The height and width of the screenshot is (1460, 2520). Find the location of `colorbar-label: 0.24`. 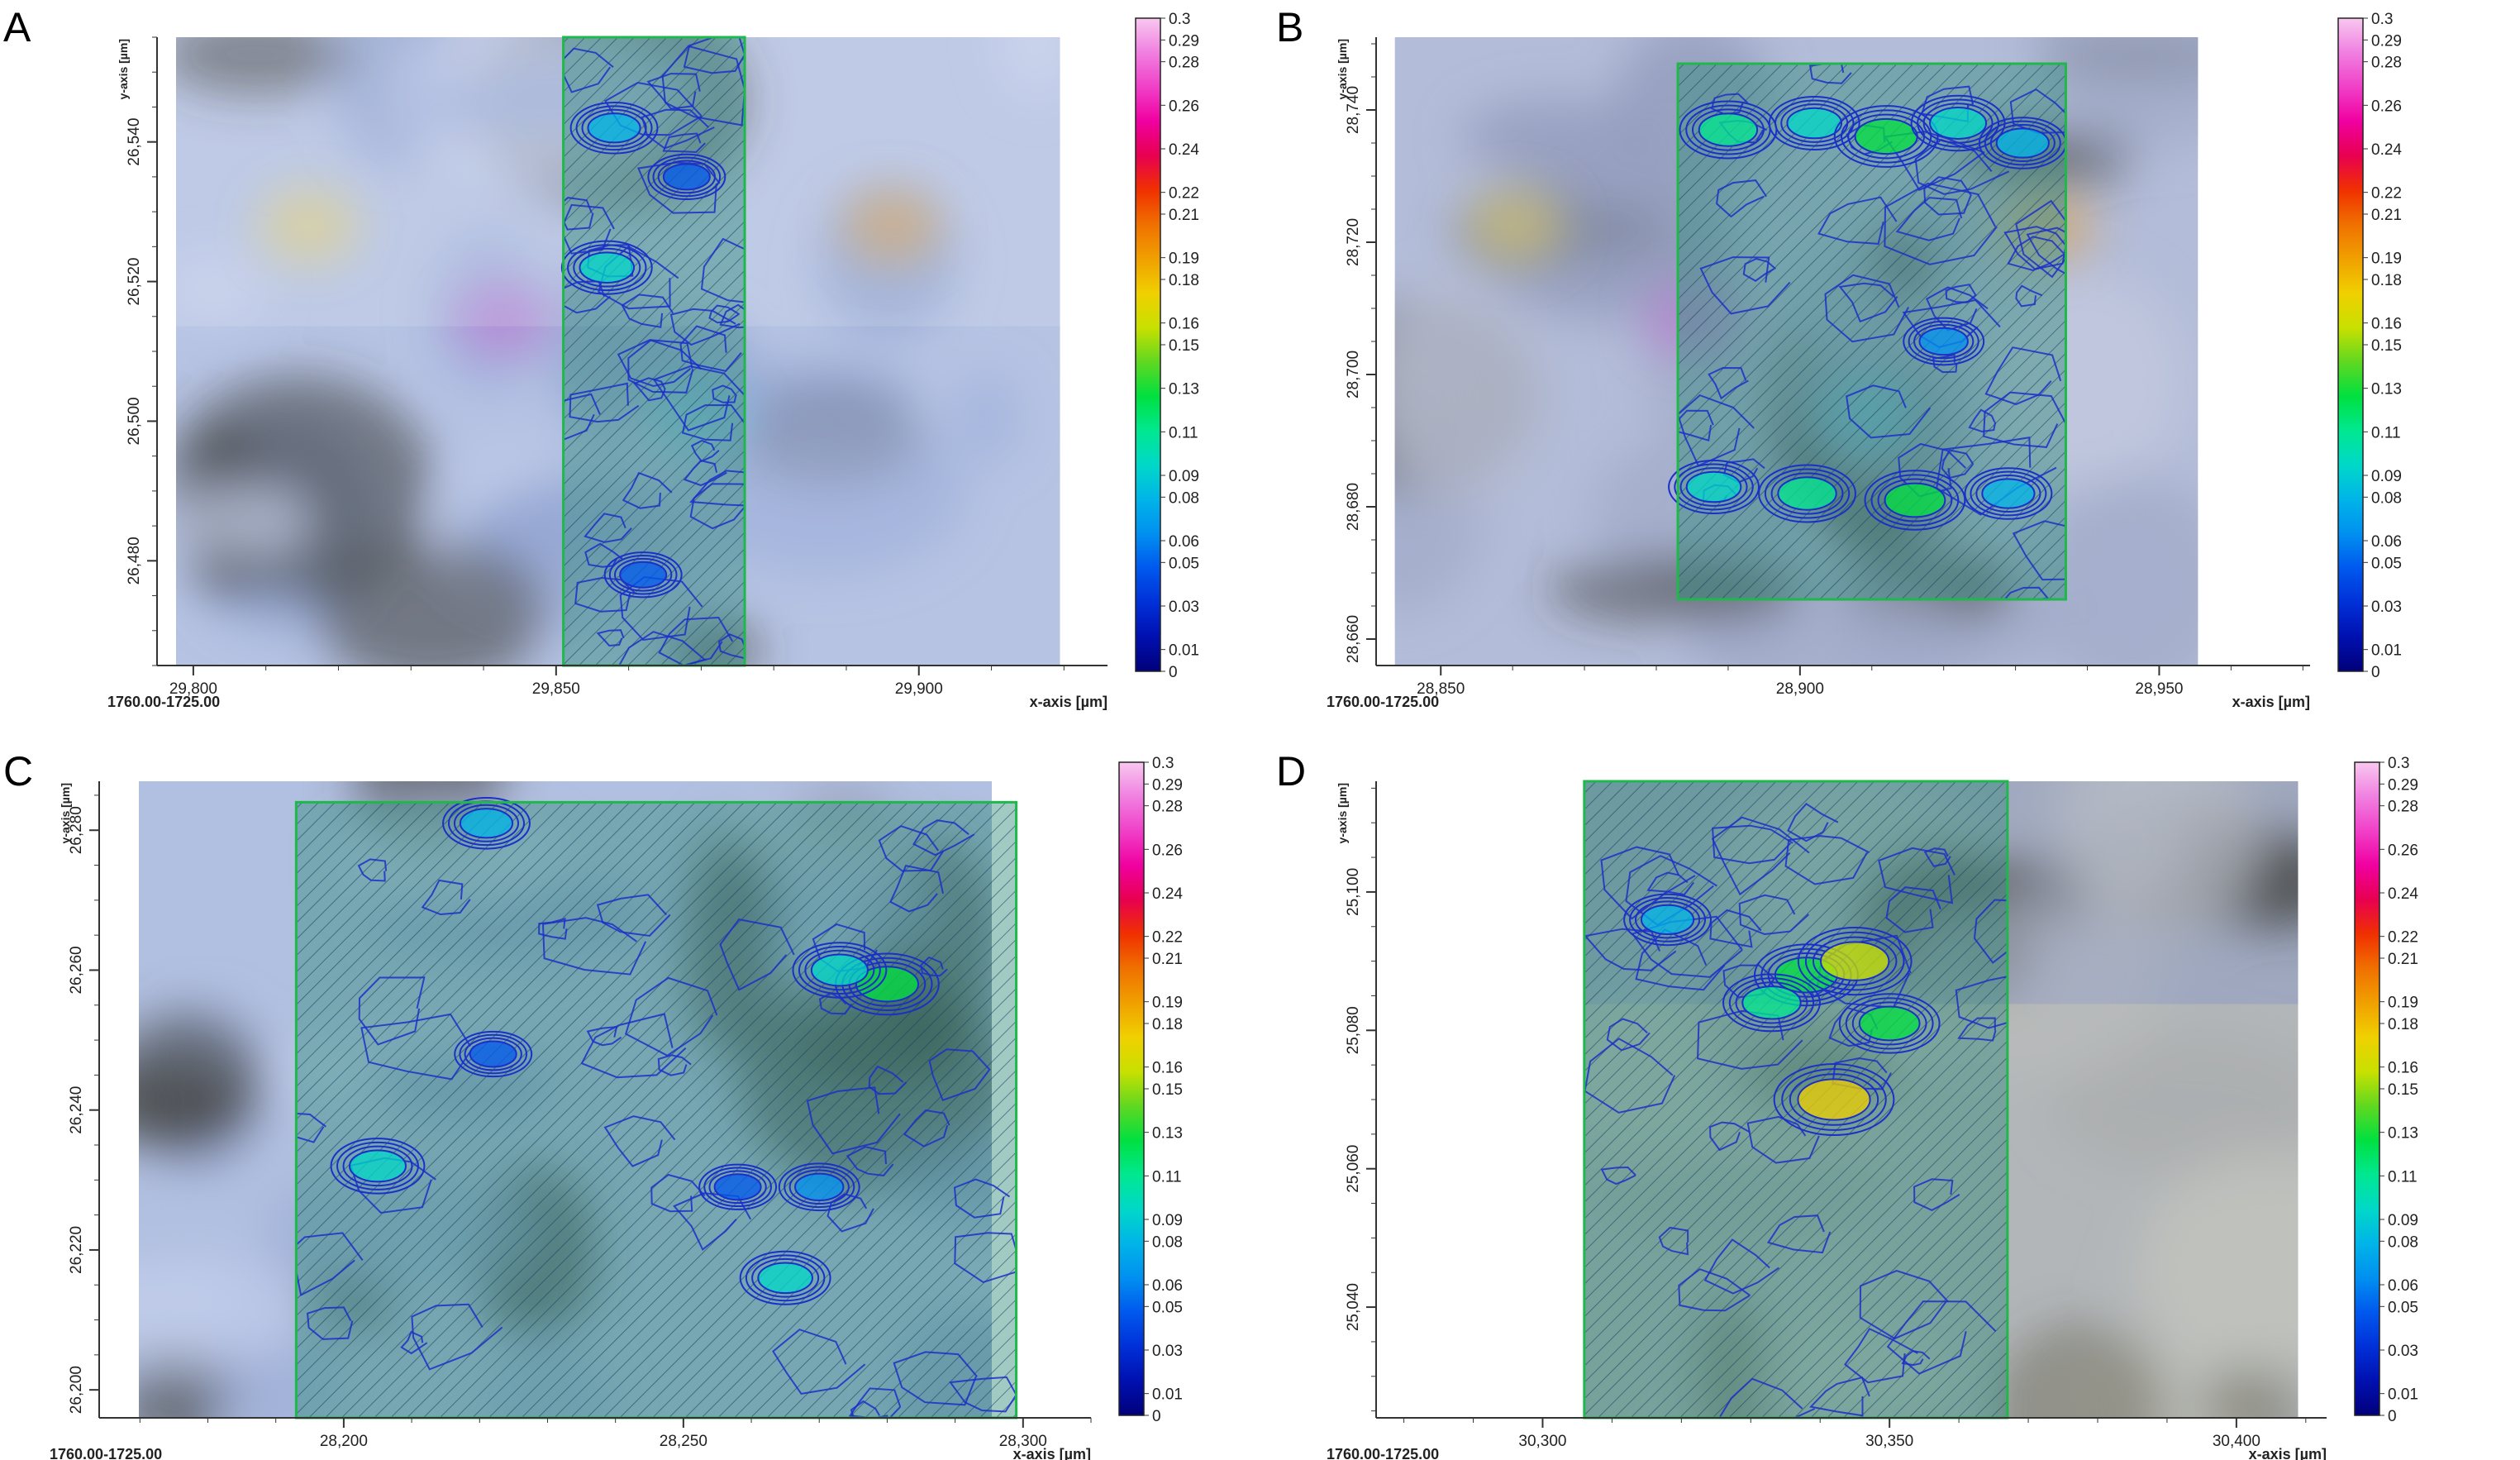

colorbar-label: 0.24 is located at coordinates (1167, 894).